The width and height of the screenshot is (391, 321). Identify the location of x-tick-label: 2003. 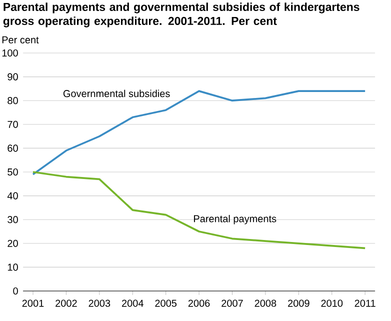
(99, 303).